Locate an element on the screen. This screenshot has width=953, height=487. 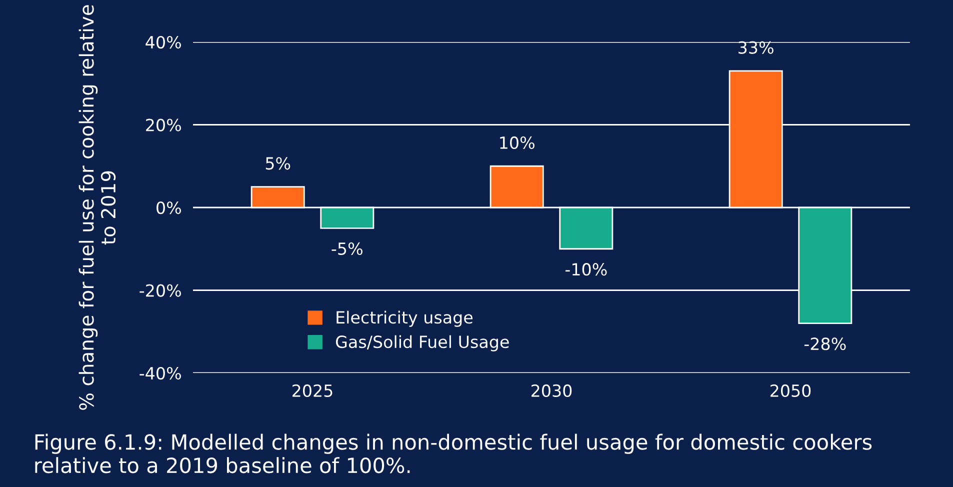
legend-label: Electricity usage is located at coordinates (404, 318).